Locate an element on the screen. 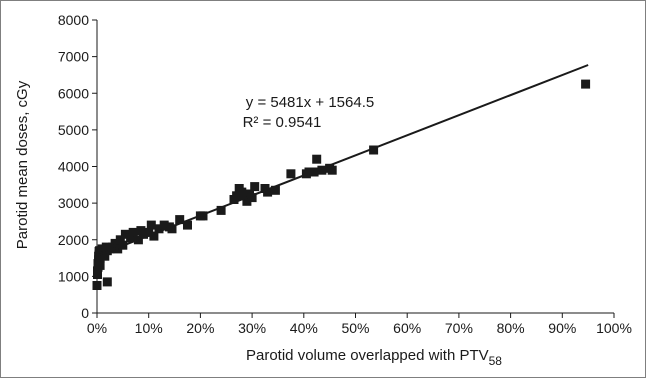 The height and width of the screenshot is (378, 646). x-tick-label: 0% is located at coordinates (97, 328).